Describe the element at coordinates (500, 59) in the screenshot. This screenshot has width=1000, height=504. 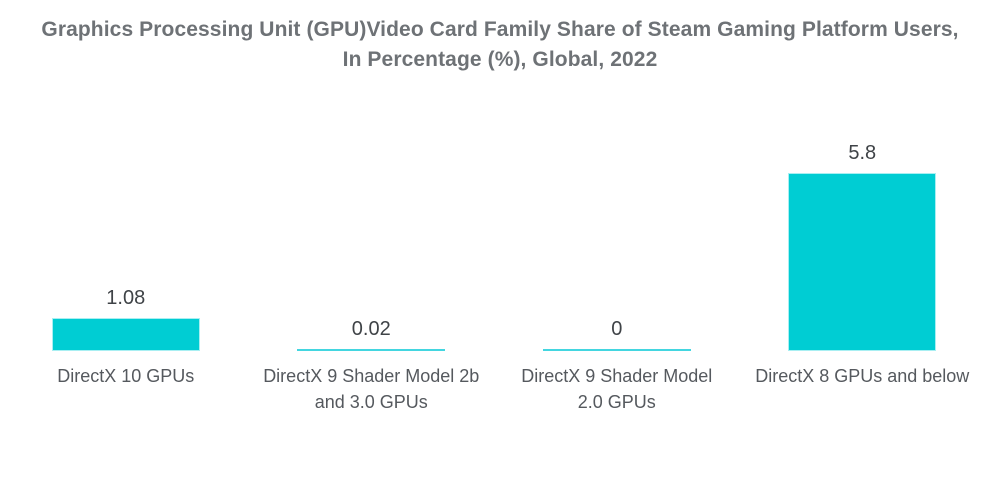
I see `chart-title-line2: In Percentage (%), Global, 2022` at that location.